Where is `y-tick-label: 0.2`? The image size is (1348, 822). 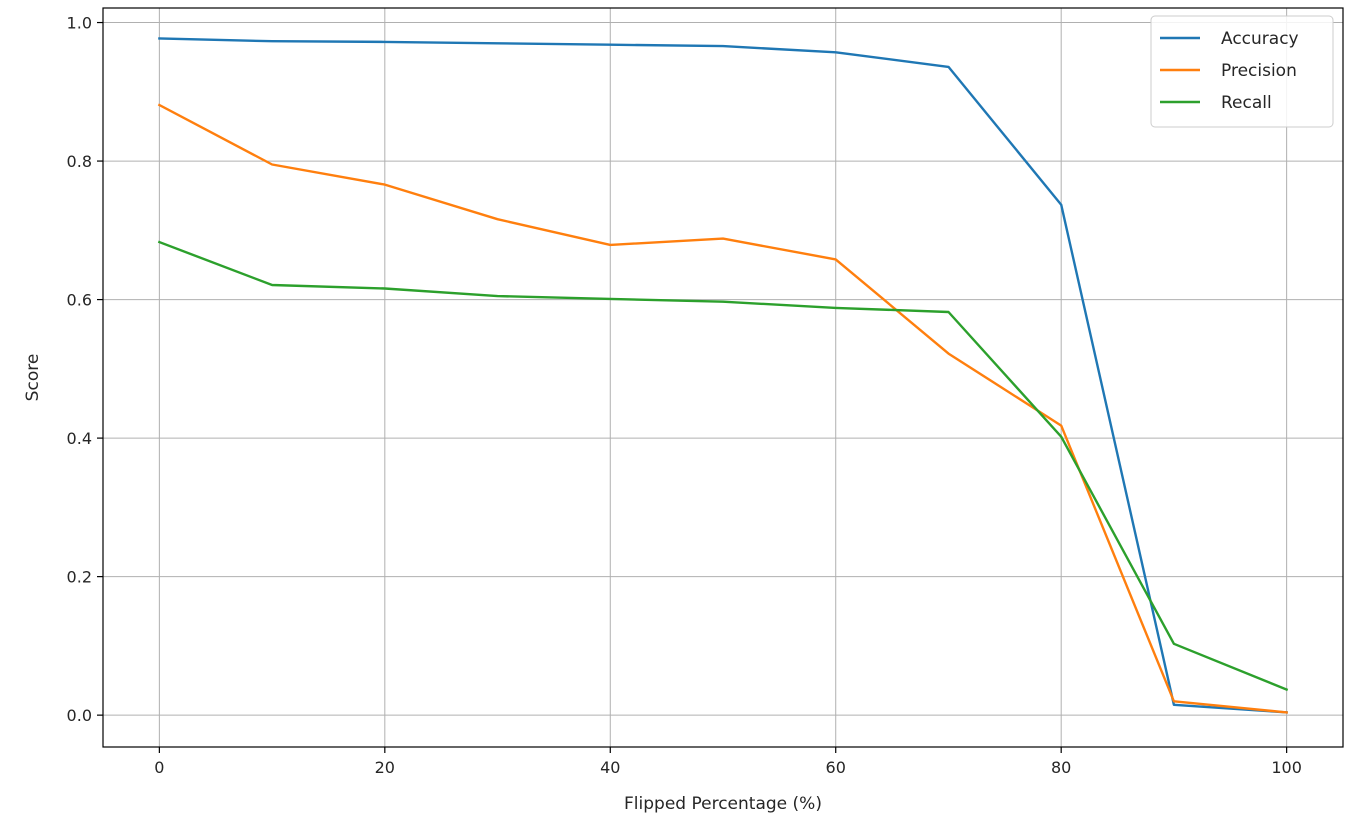
y-tick-label: 0.2 is located at coordinates (79, 577).